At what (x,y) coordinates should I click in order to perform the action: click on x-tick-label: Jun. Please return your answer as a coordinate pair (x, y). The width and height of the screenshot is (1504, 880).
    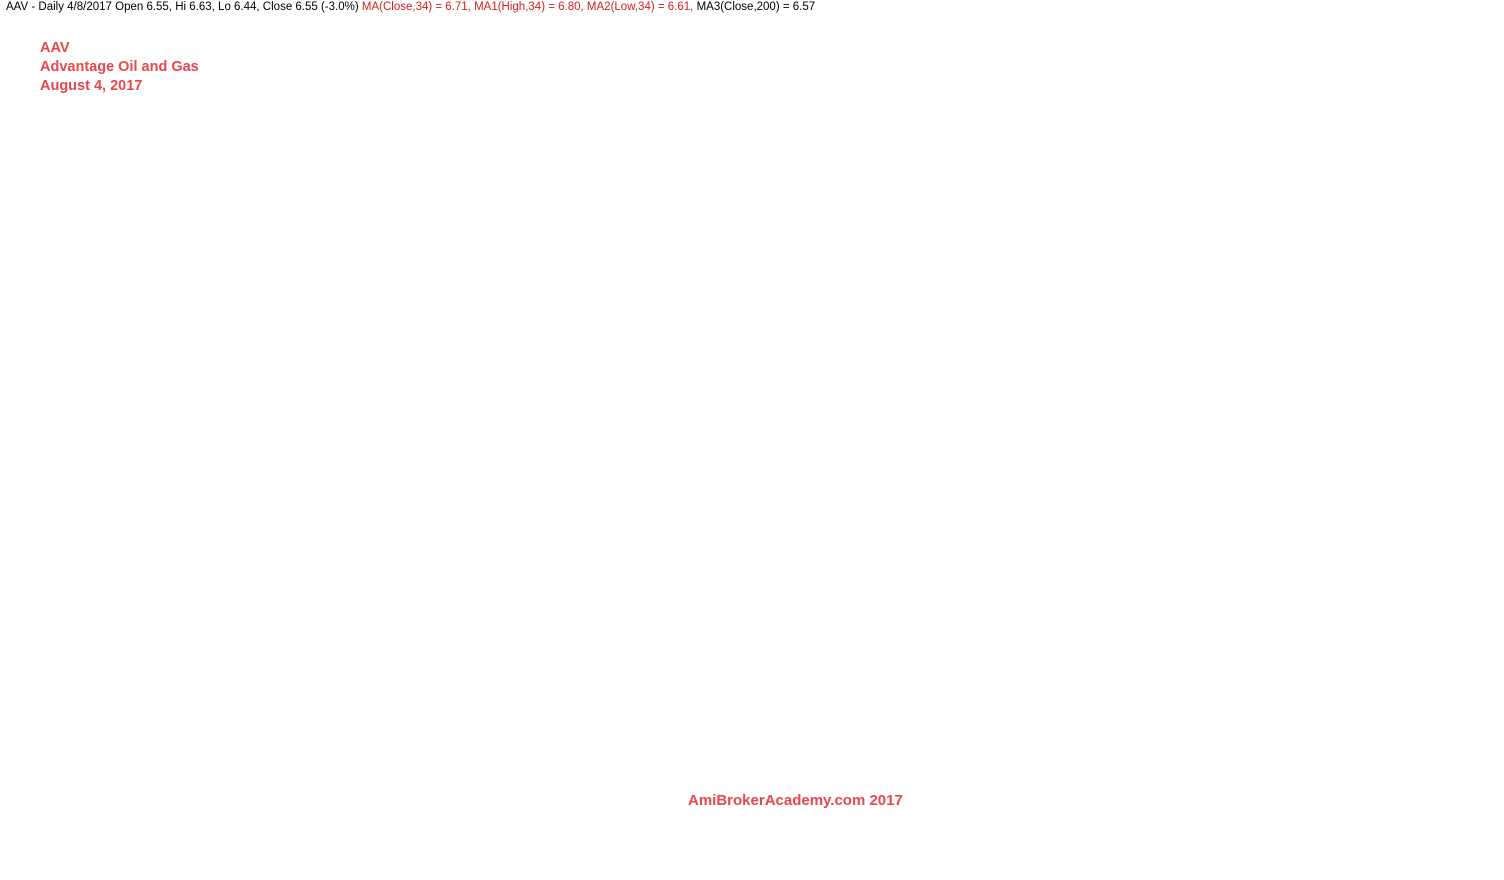
    Looking at the image, I should click on (21, 872).